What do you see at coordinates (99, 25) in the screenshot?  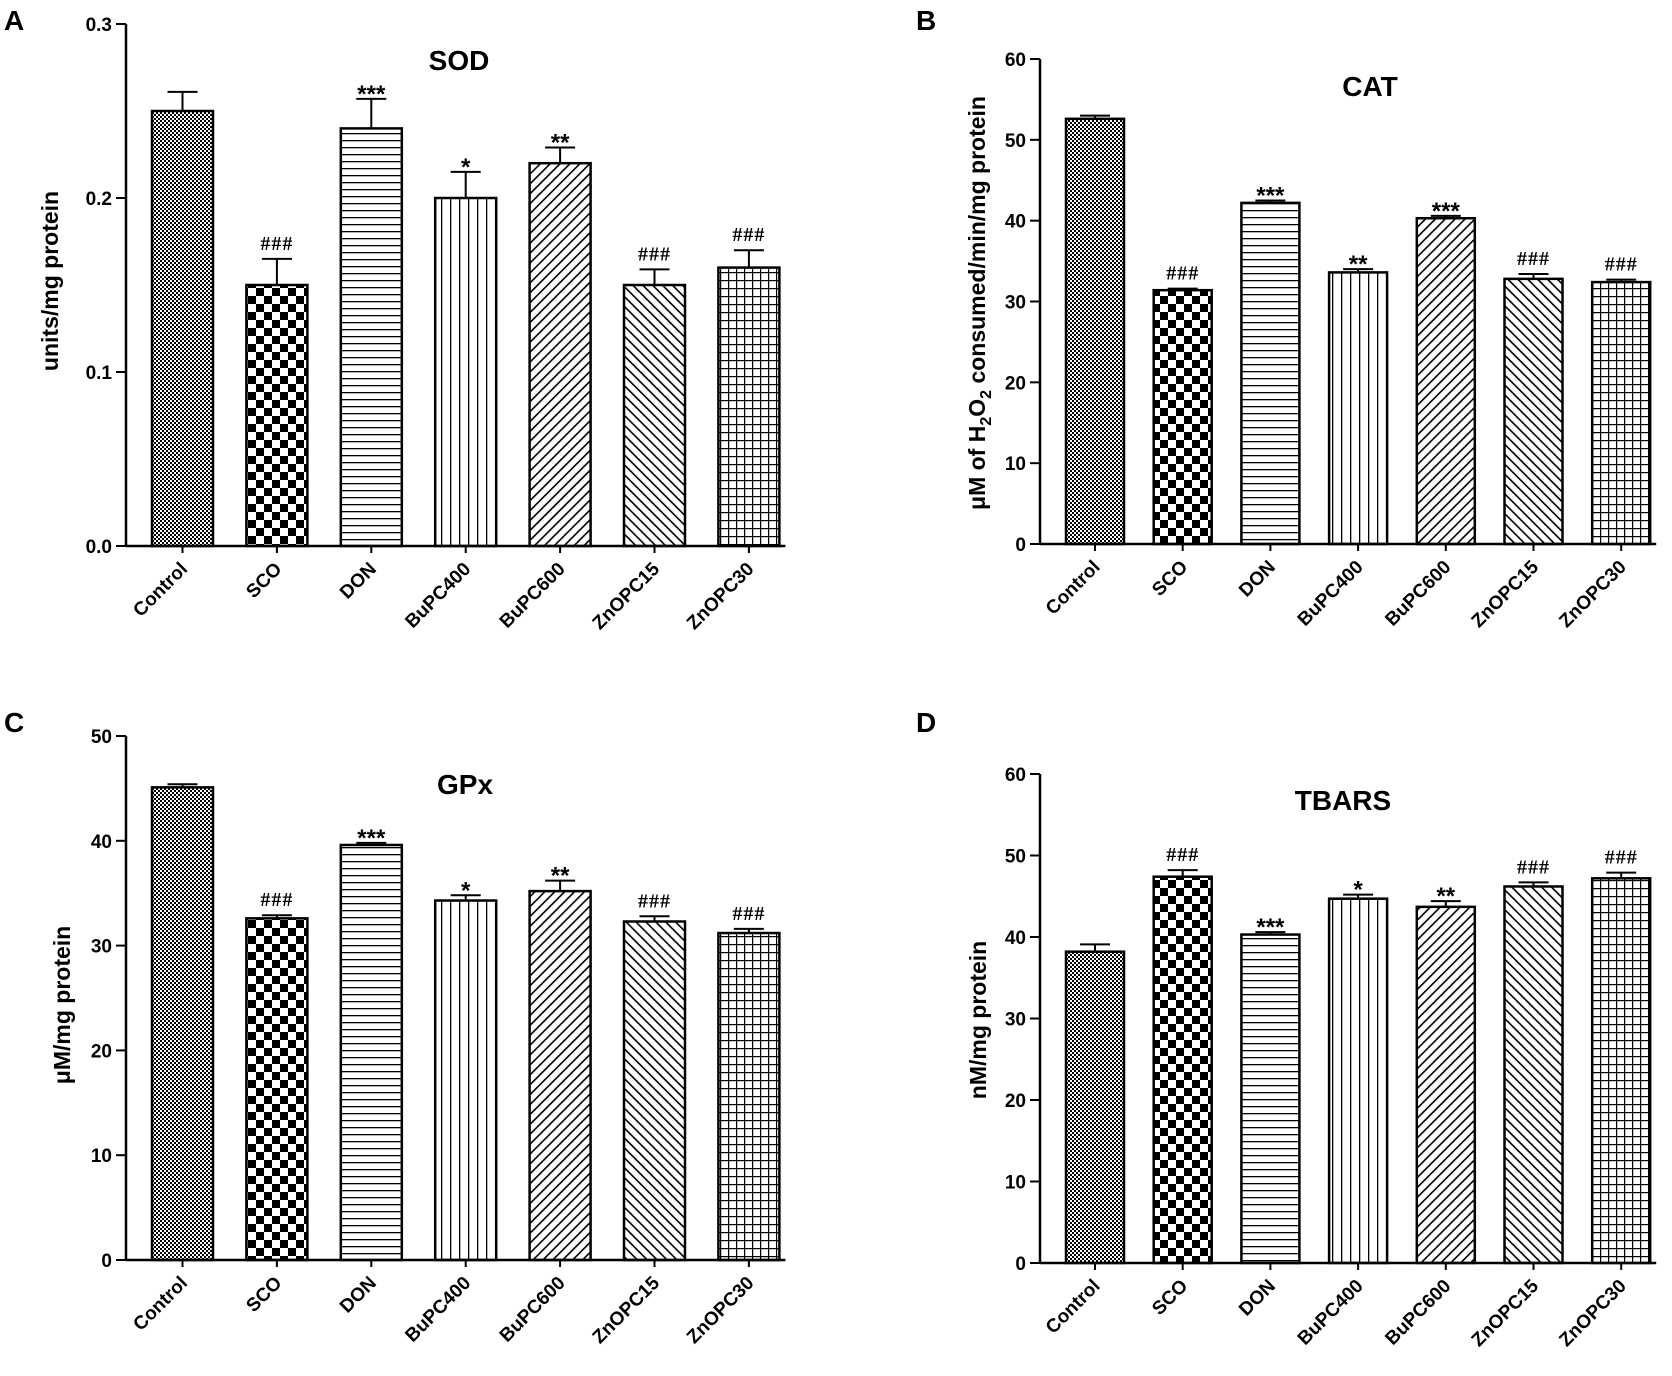 I see `y-tick-label: 0.3` at bounding box center [99, 25].